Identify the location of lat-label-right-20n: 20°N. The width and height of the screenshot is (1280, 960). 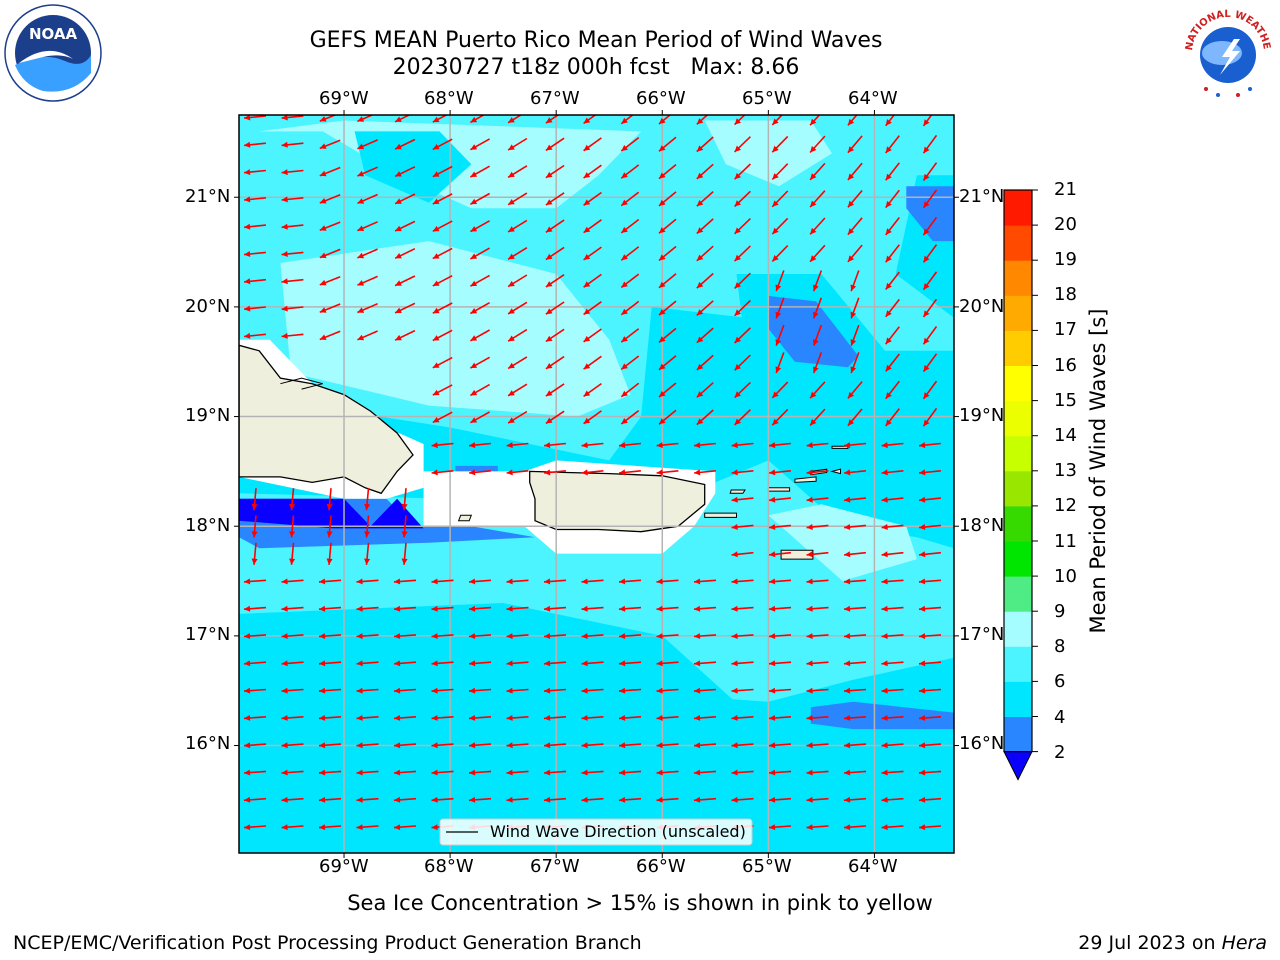
(982, 306).